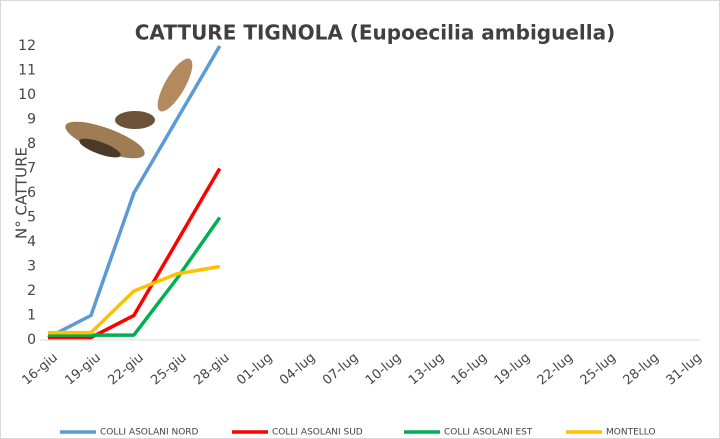 This screenshot has width=720, height=439. I want to click on legend-label: COLLI ASOLANI EST, so click(488, 433).